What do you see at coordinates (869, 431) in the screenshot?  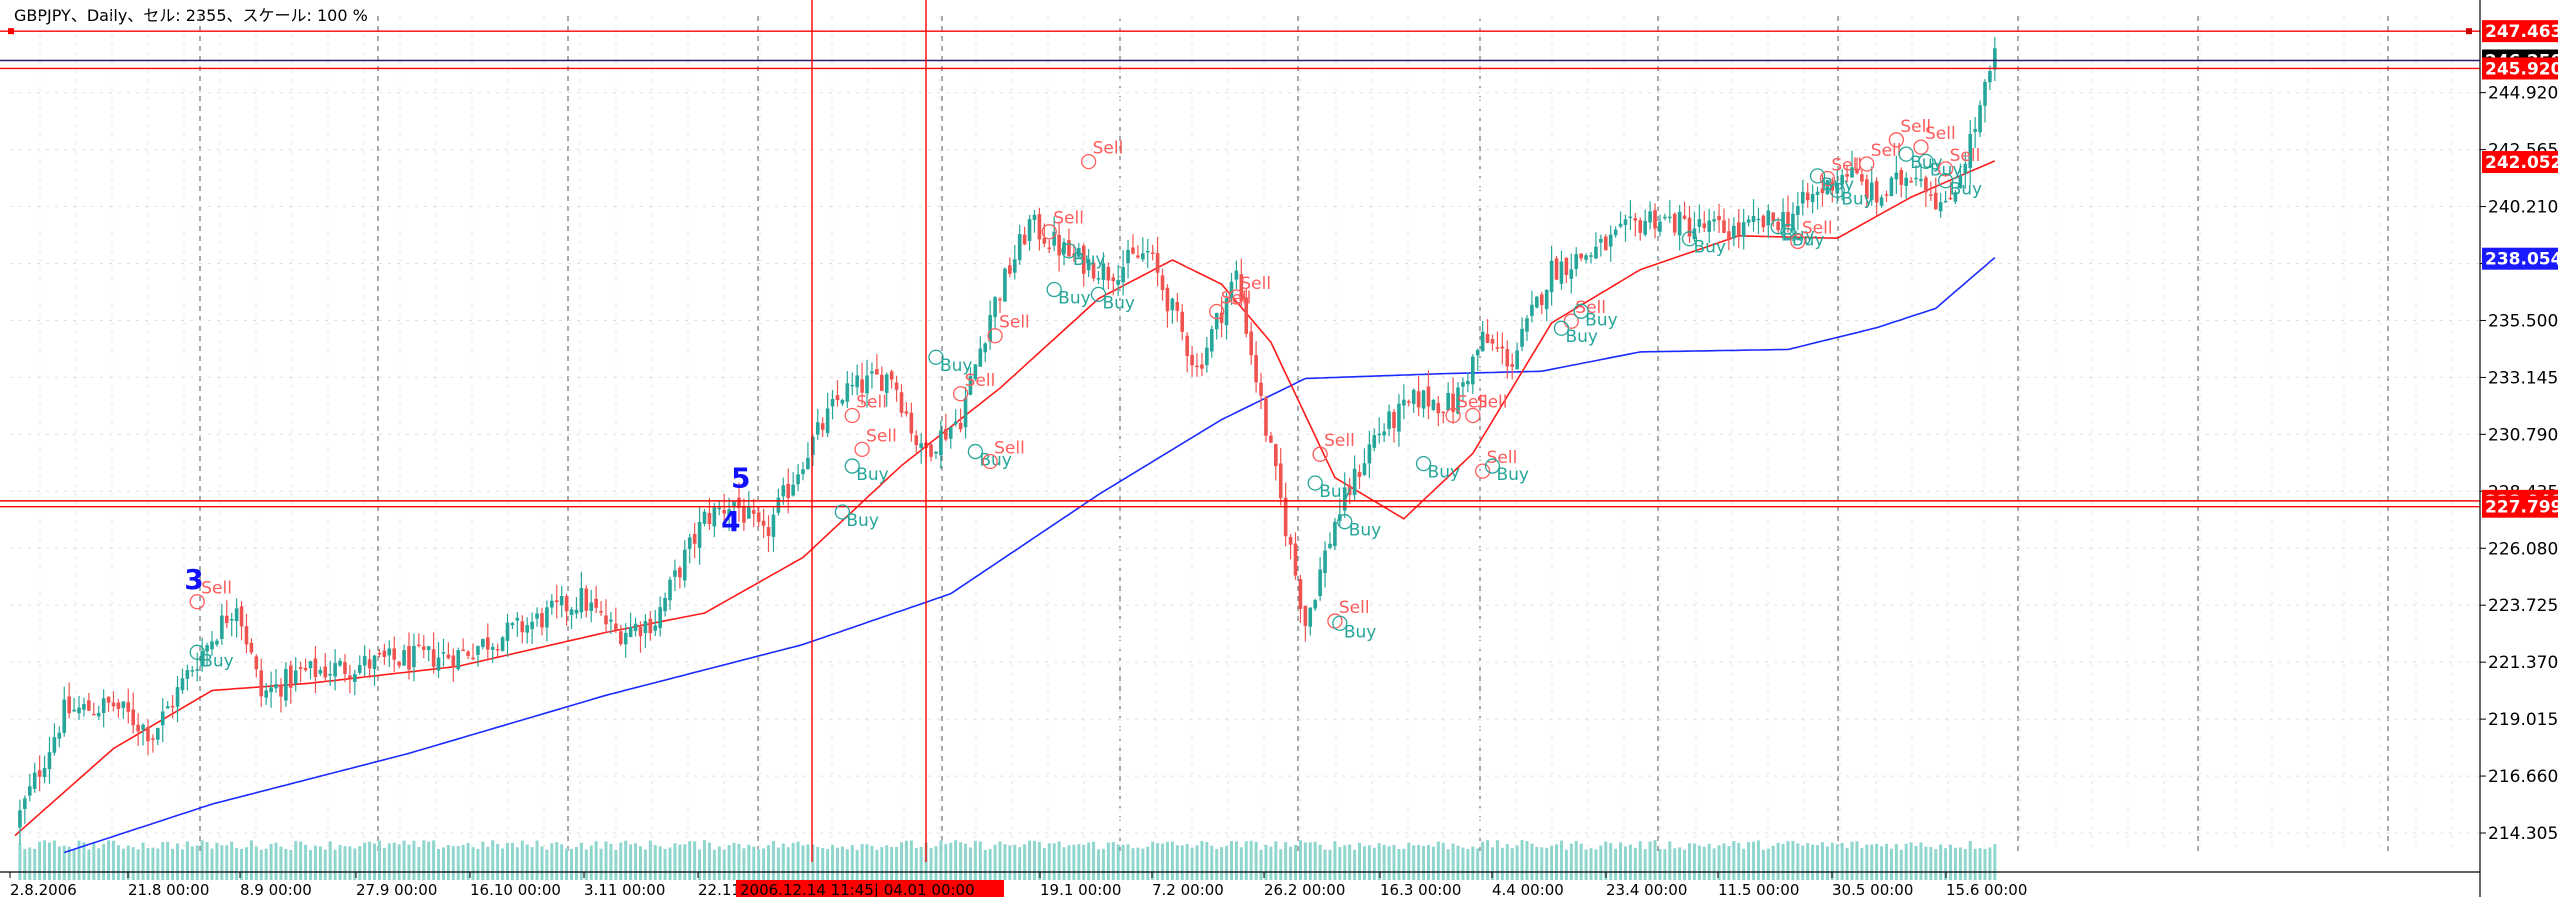 I see `vertical-time-lines` at bounding box center [869, 431].